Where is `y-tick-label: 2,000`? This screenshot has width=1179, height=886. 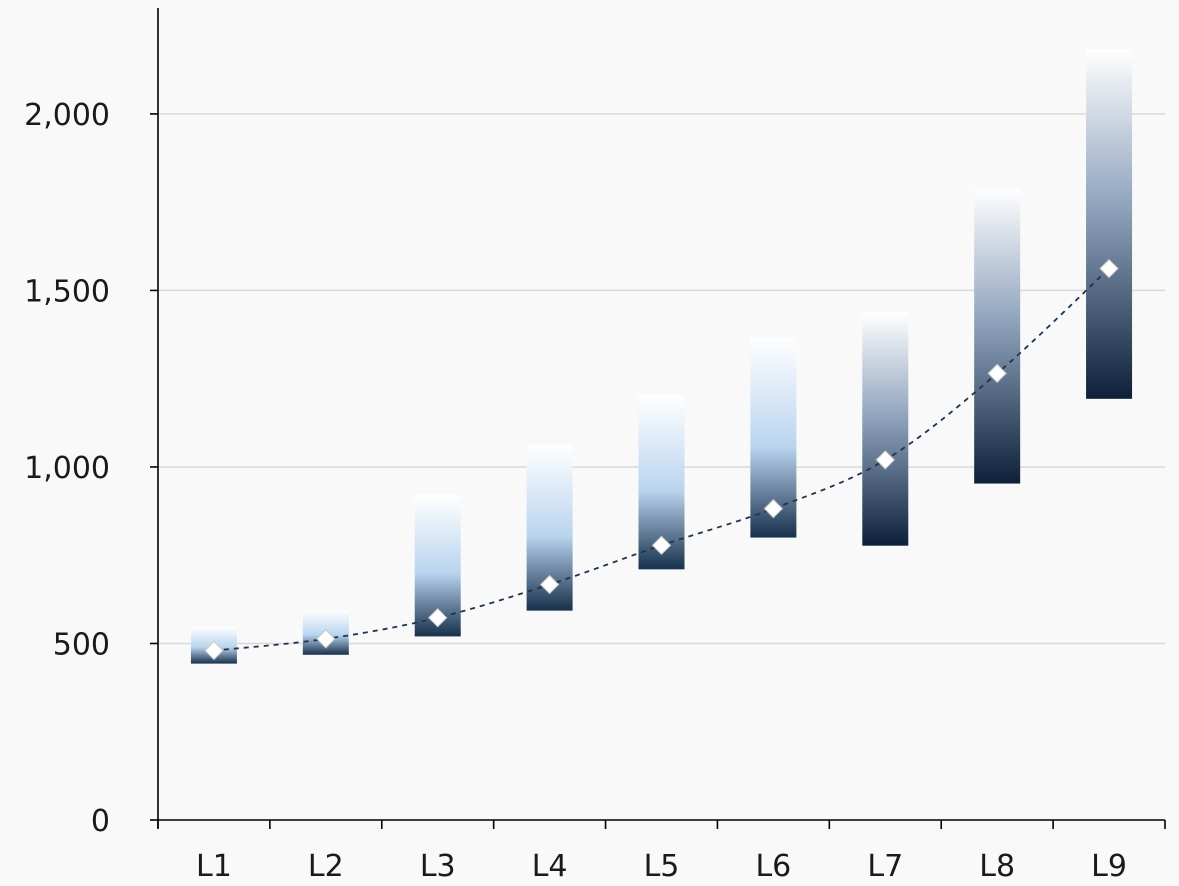 y-tick-label: 2,000 is located at coordinates (67, 115).